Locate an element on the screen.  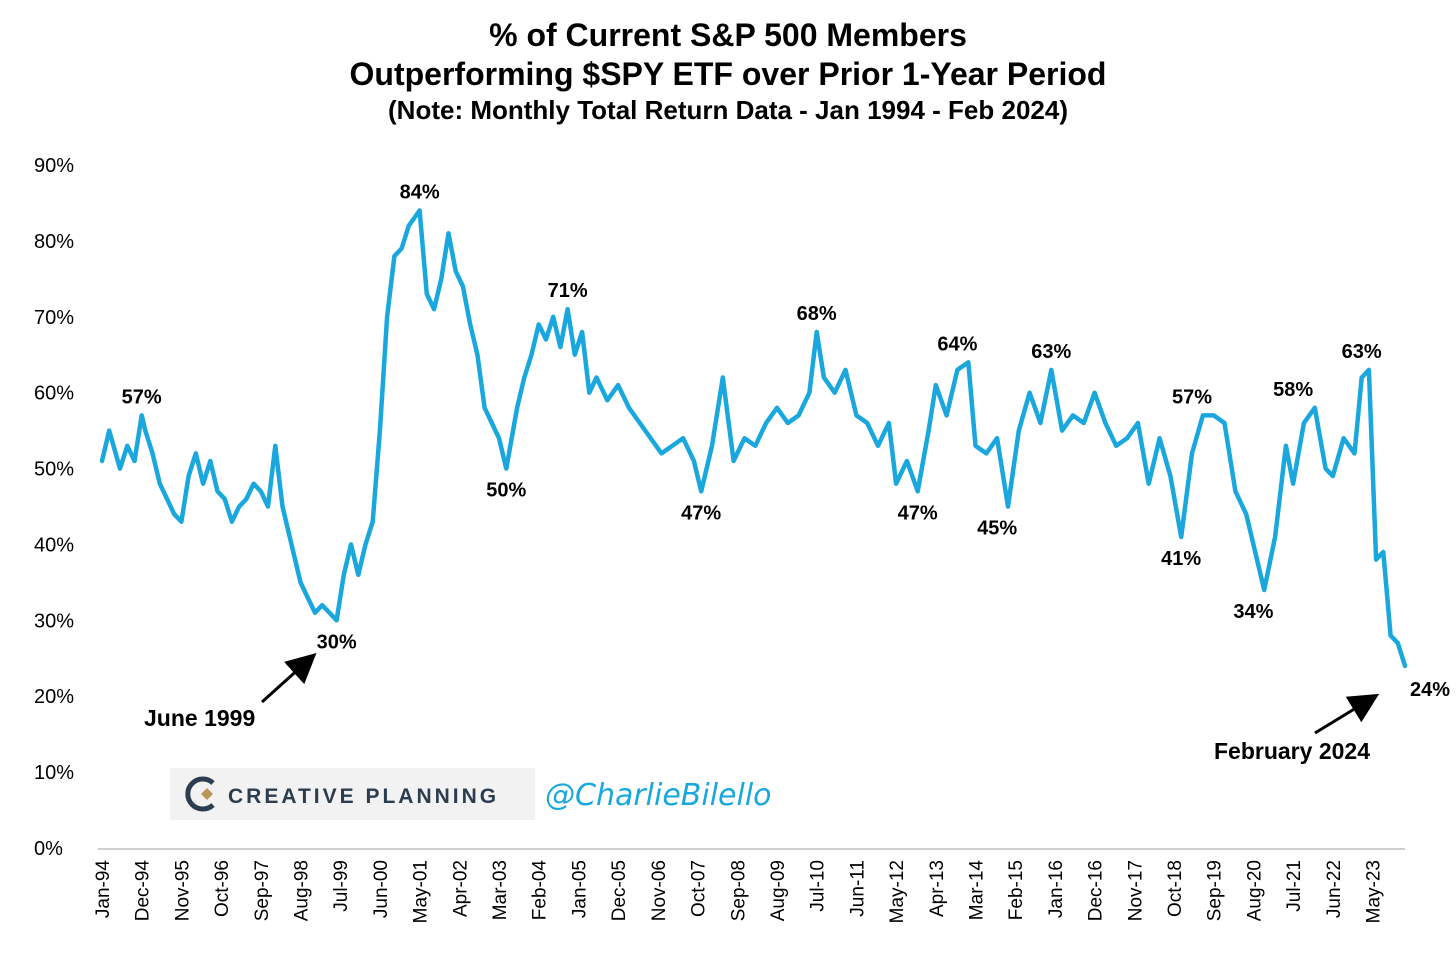
branding-watermark: CREATIVE PLANNING @CharlieBilello is located at coordinates (471, 794).